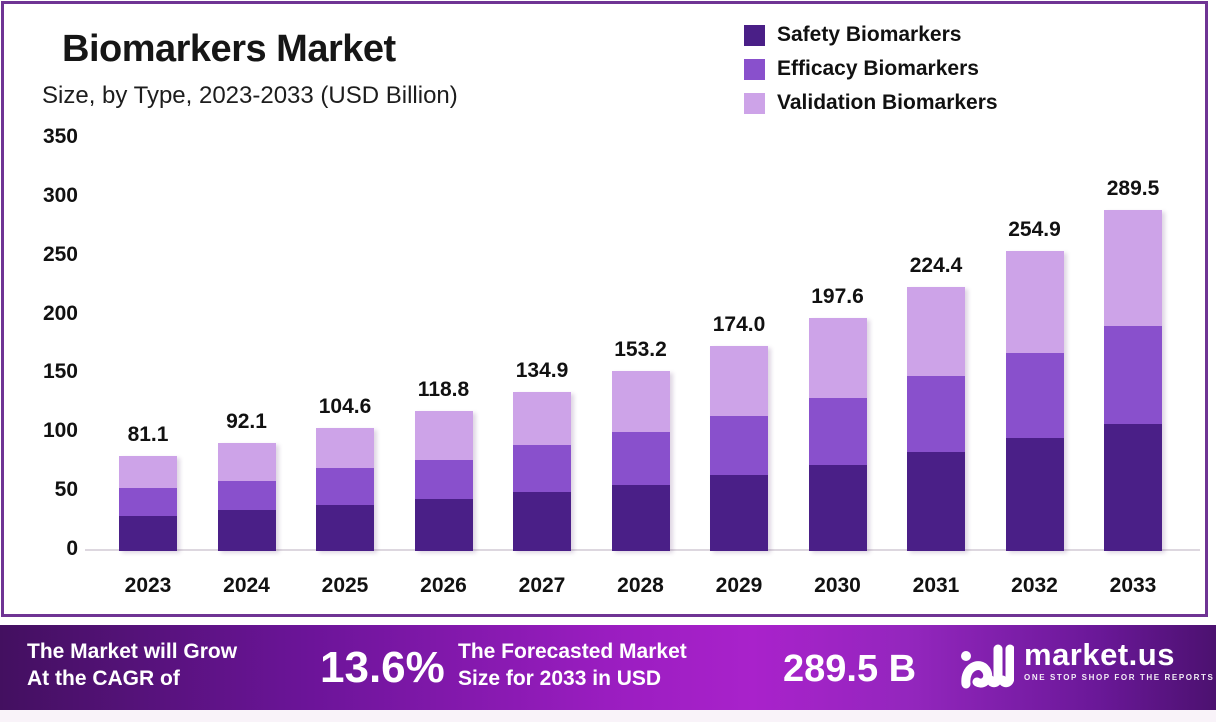  I want to click on bar-2026, so click(443, 481).